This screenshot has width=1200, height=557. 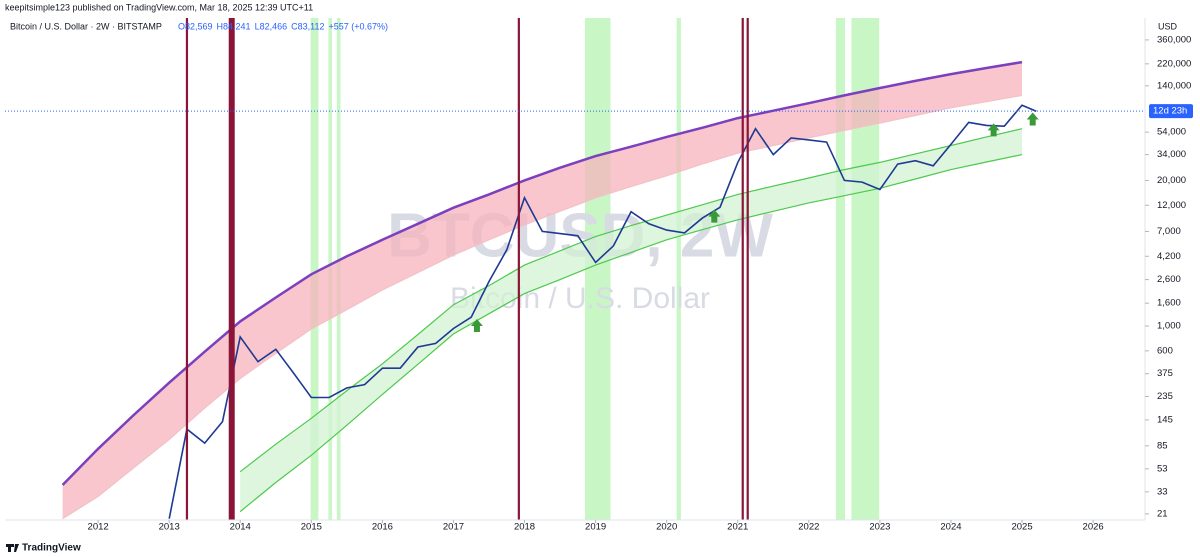 What do you see at coordinates (879, 527) in the screenshot?
I see `x-tick-label: 2023` at bounding box center [879, 527].